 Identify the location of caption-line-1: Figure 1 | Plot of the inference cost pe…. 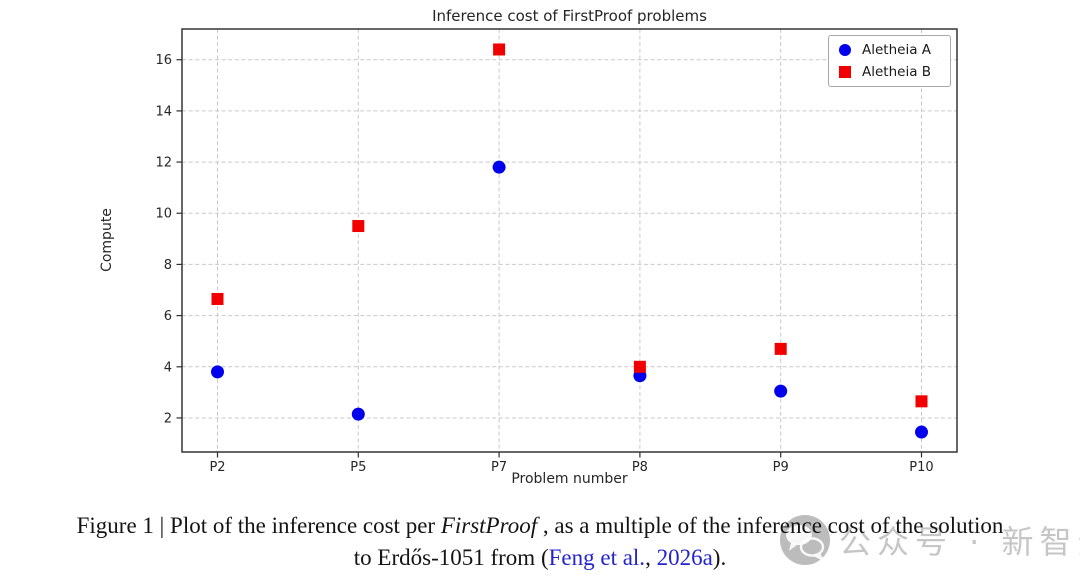
(540, 526).